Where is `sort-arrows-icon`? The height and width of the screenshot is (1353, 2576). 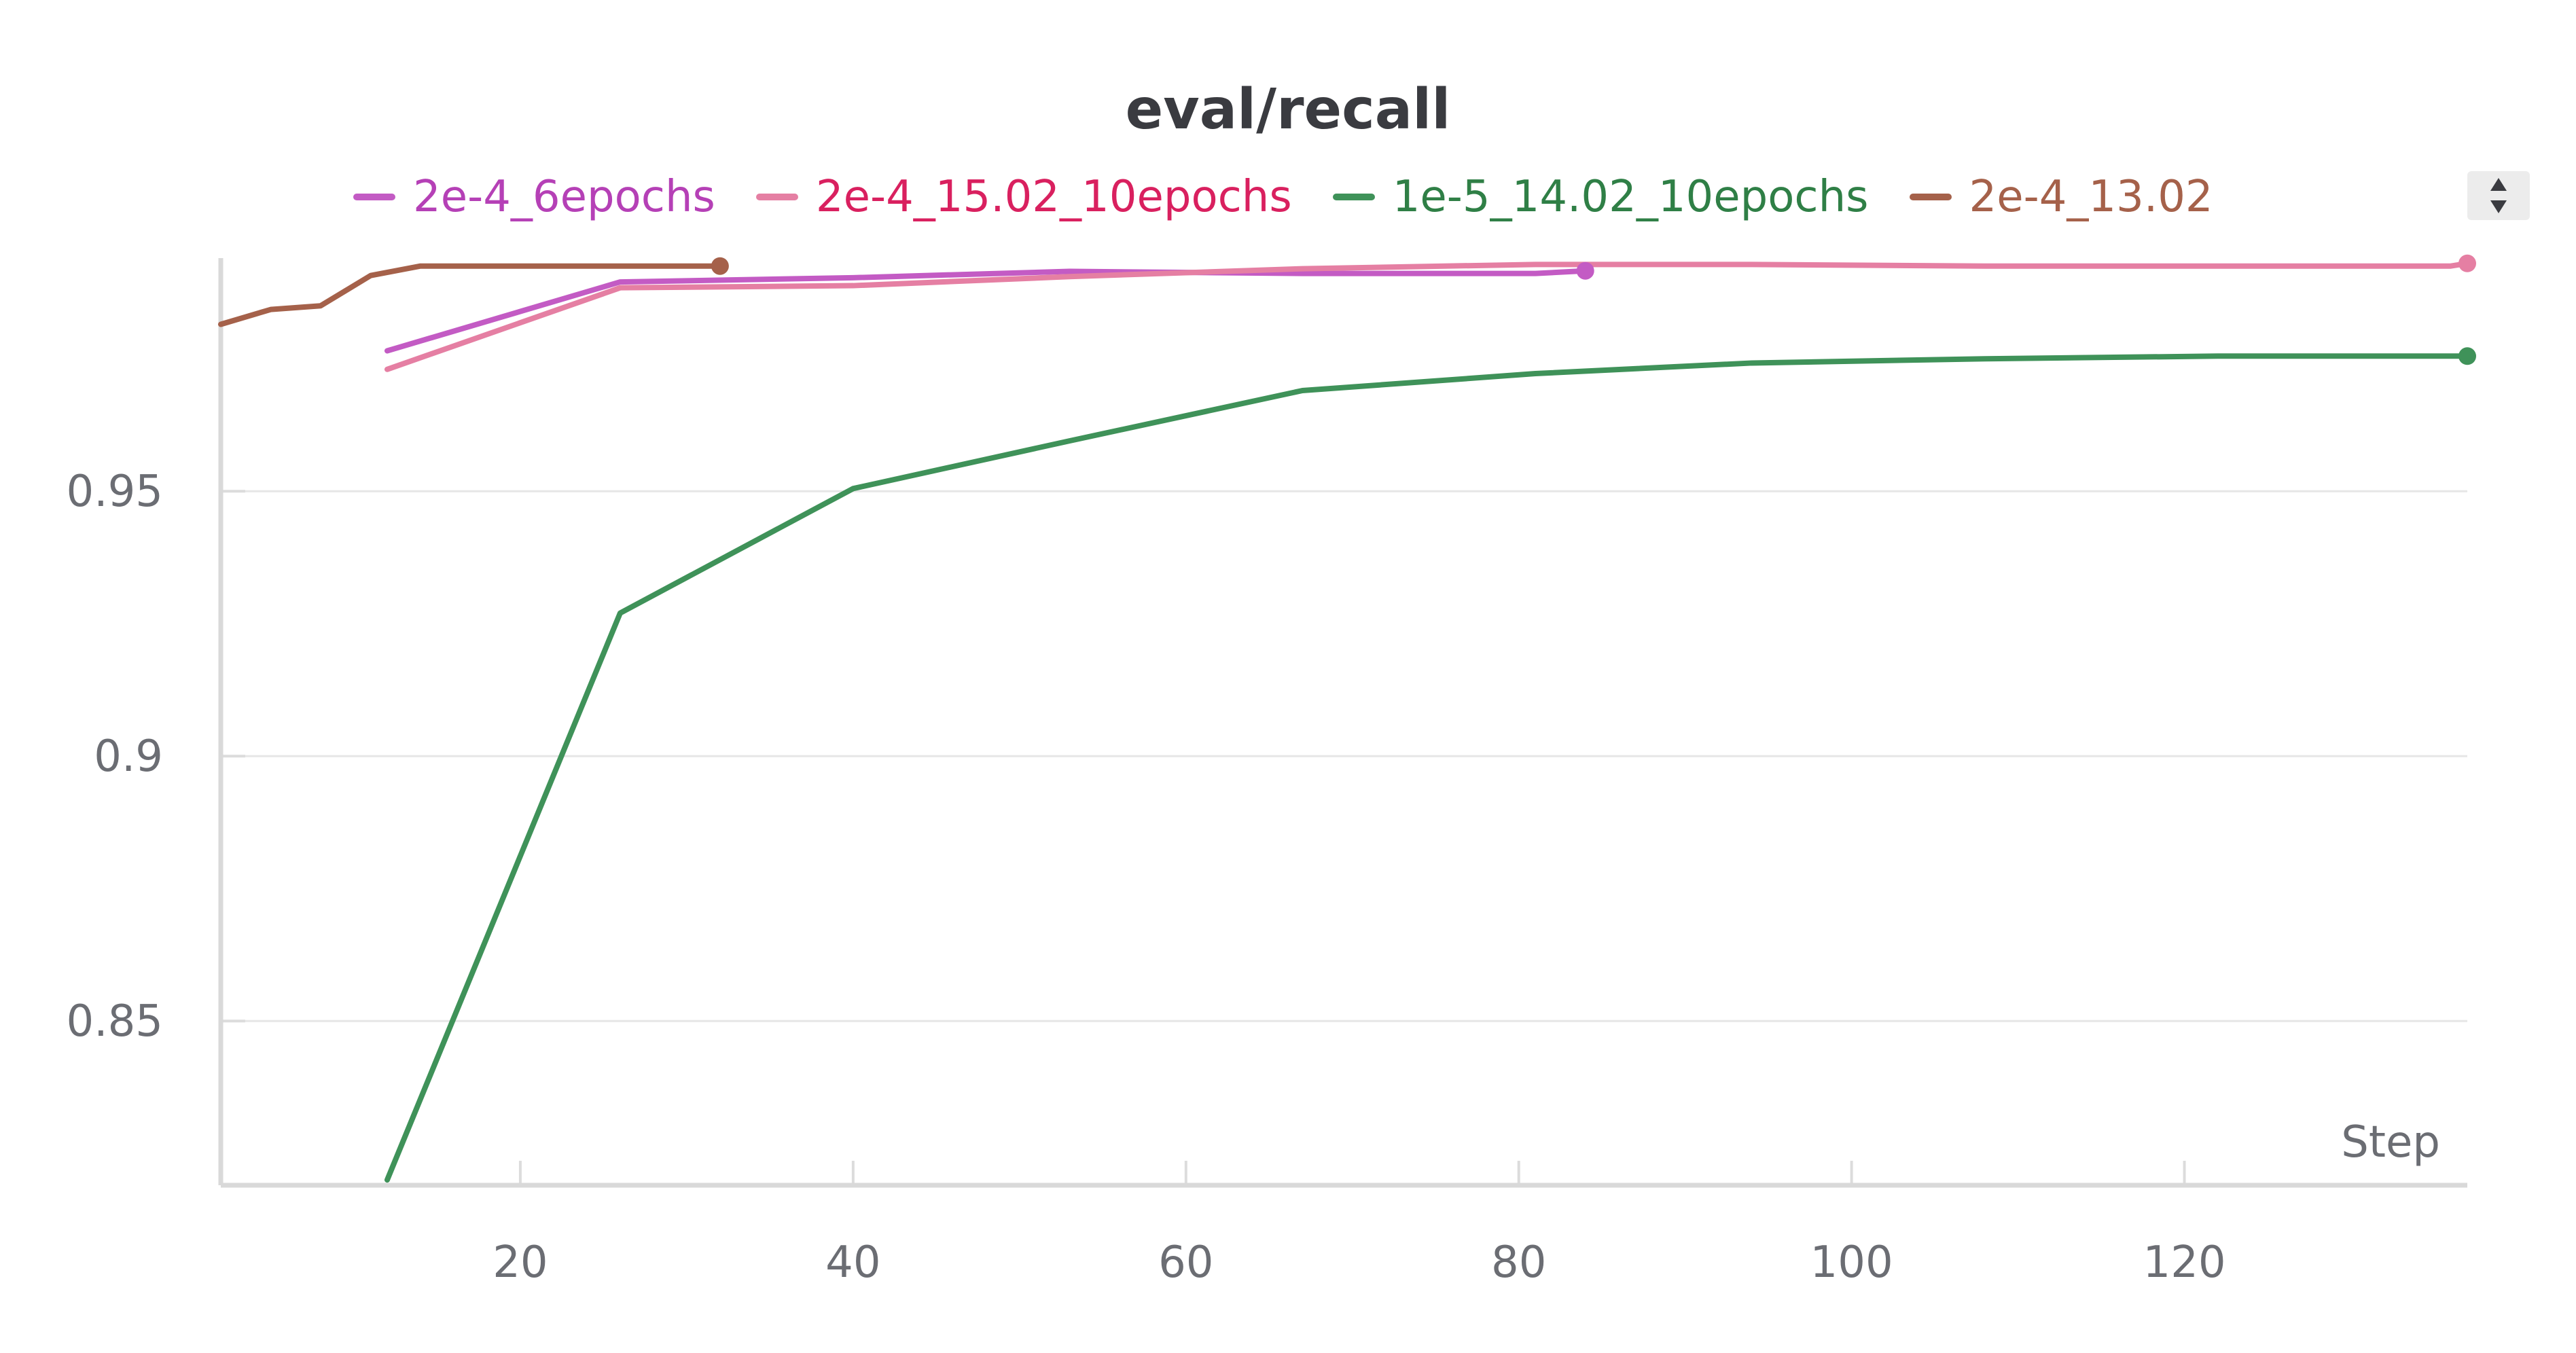
sort-arrows-icon is located at coordinates (2499, 195).